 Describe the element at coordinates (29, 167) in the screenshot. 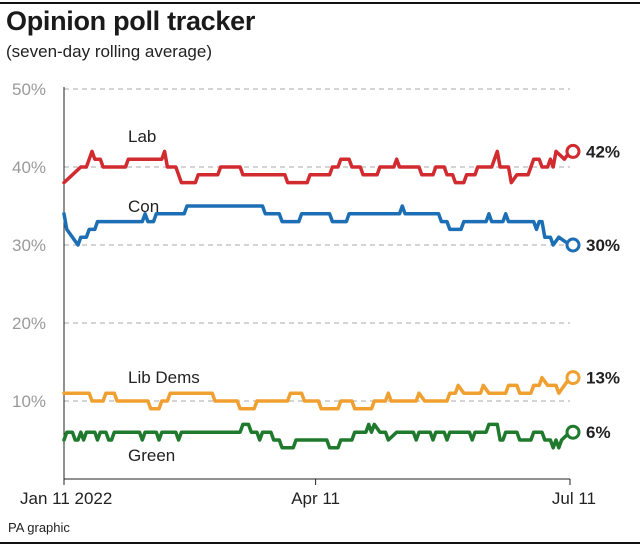

I see `y-tick-label: 40%` at that location.